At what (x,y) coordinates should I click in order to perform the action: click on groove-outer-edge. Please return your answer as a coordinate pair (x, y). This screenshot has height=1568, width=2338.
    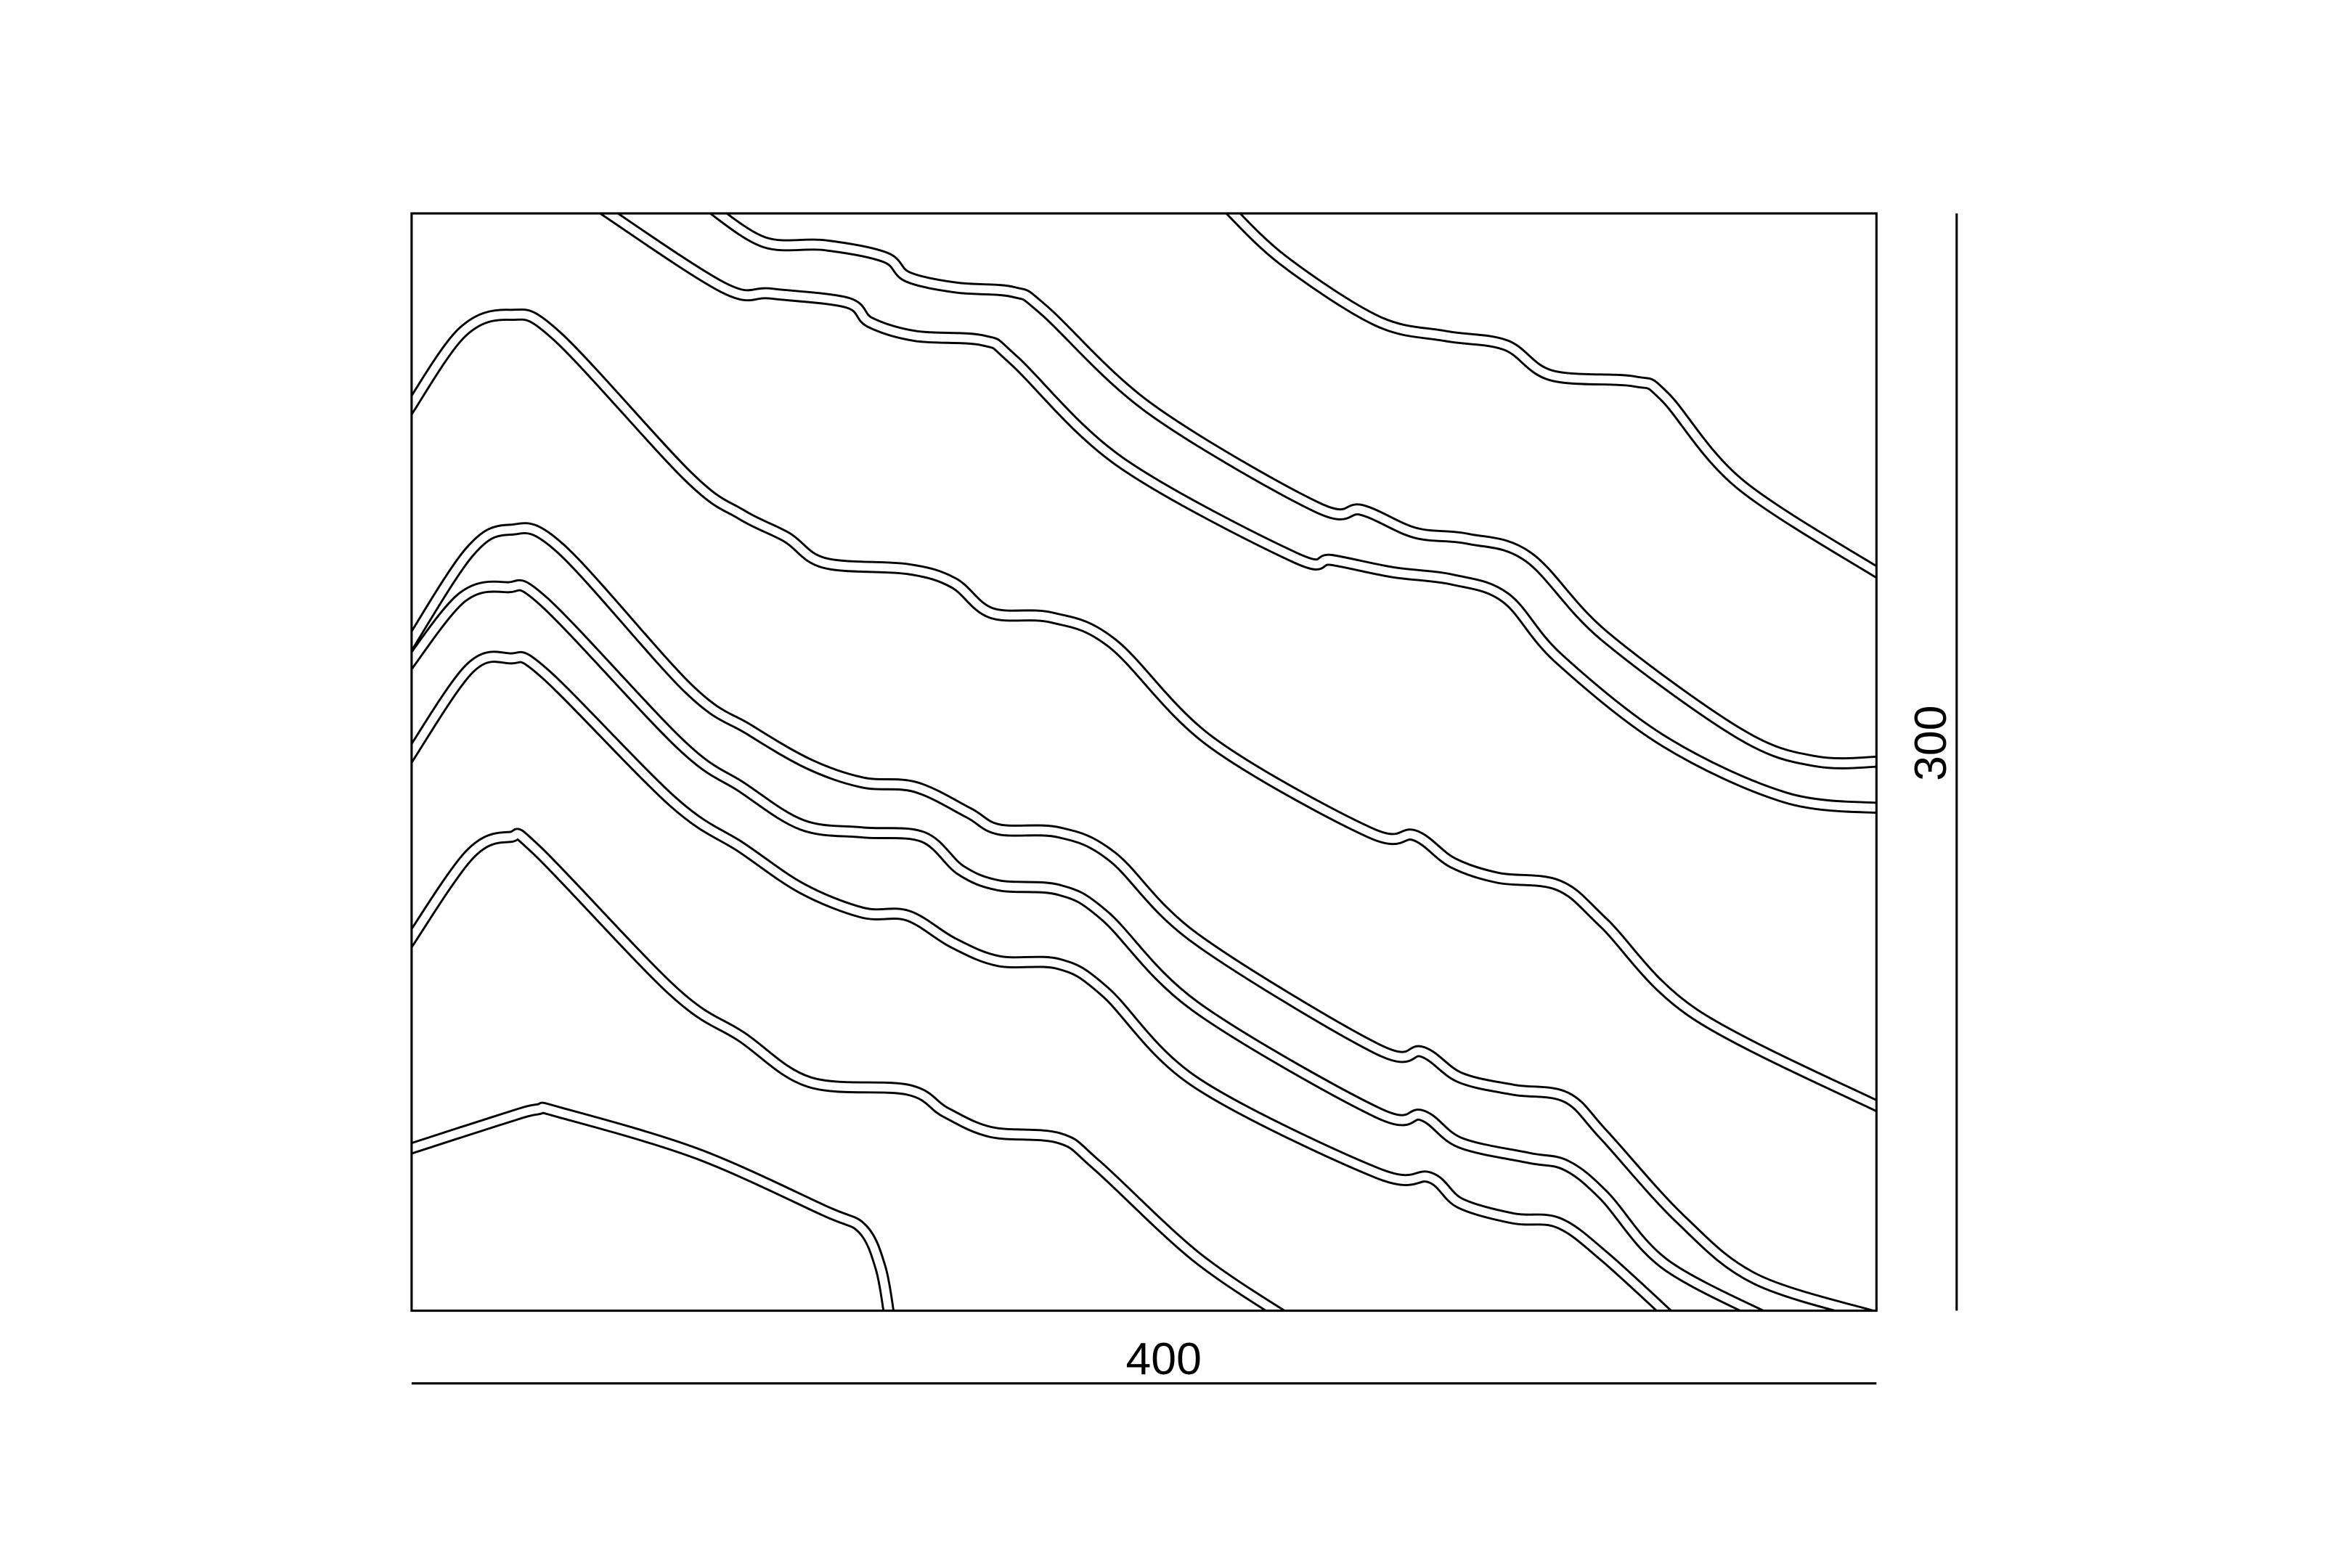
    Looking at the image, I should click on (1550, 396).